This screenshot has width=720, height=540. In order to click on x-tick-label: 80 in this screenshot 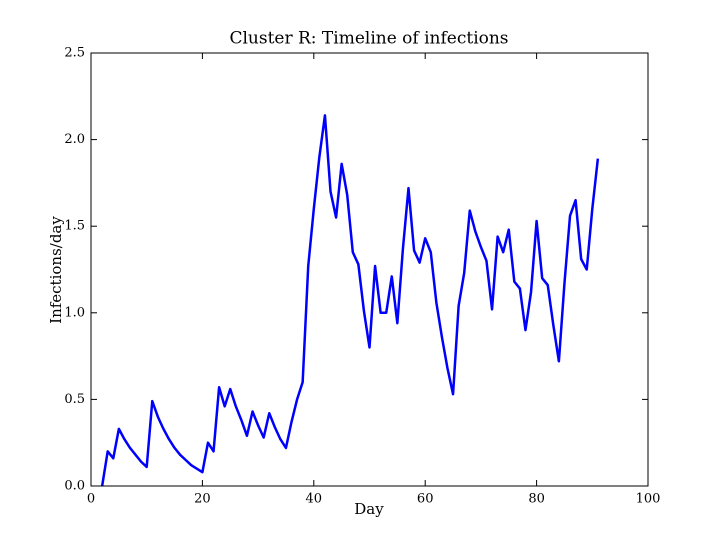, I will do `click(536, 499)`.